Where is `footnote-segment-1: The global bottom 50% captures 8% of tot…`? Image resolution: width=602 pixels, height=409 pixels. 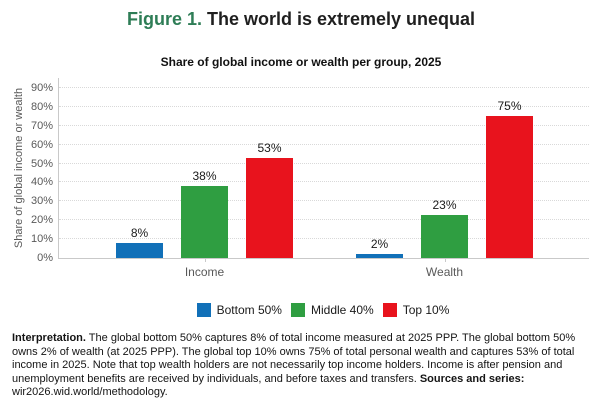
footnote-segment-1: The global bottom 50% captures 8% of tot… is located at coordinates (294, 358).